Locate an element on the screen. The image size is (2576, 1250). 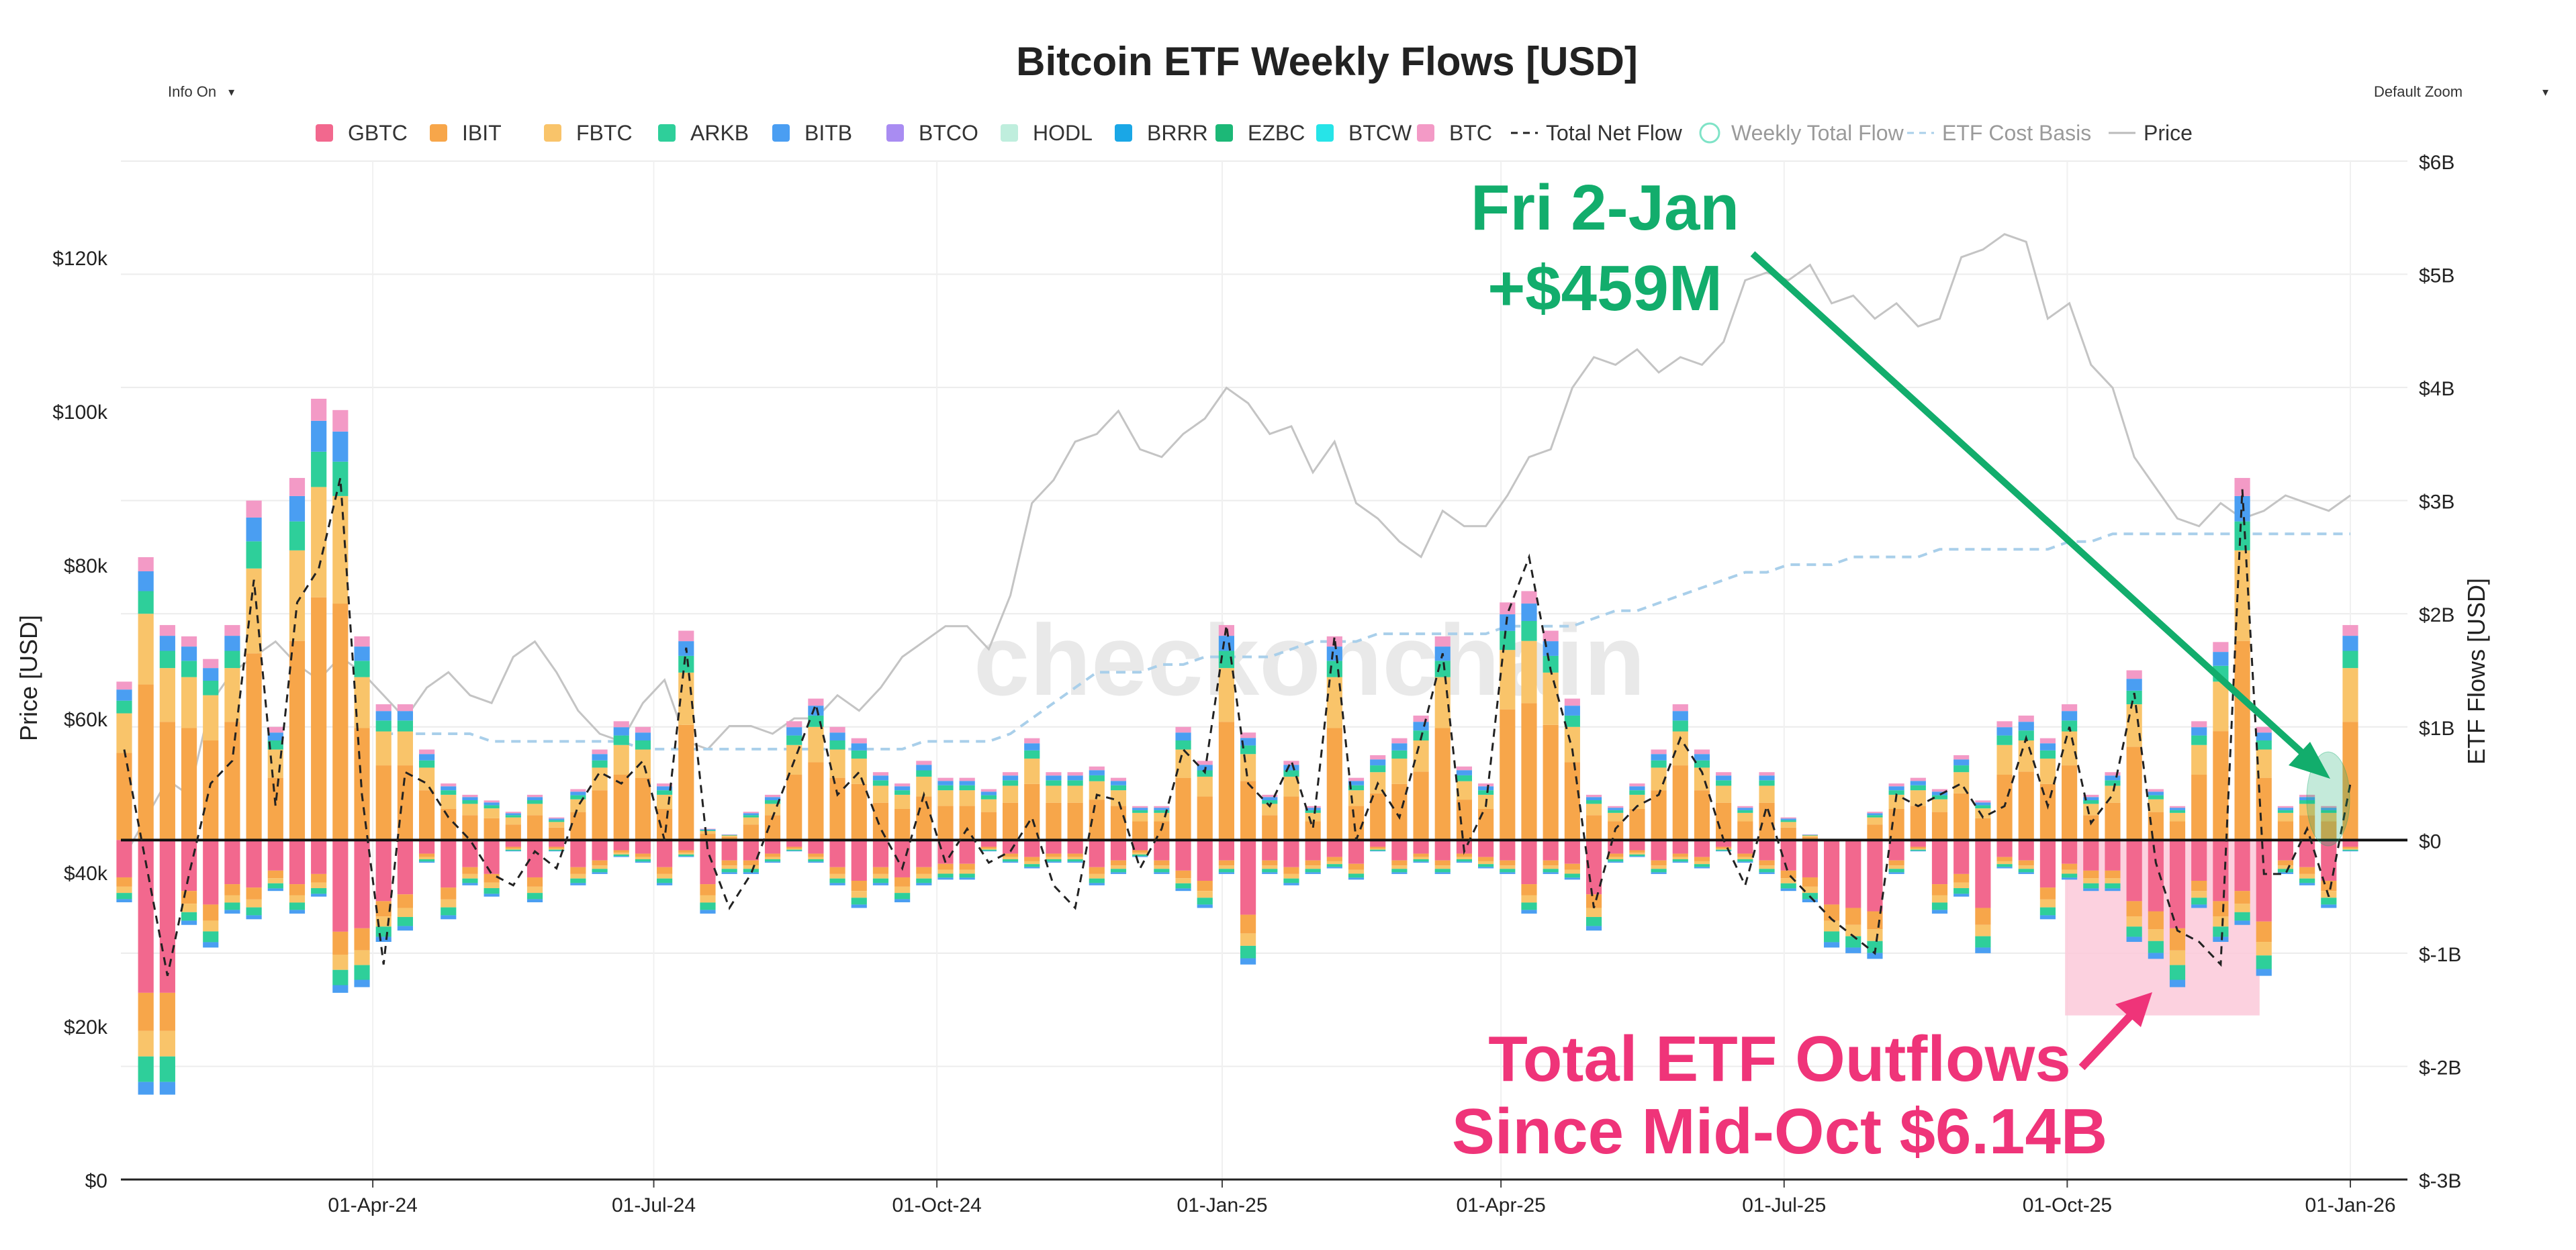
zoom-dropdown: Default Zoom ▾ is located at coordinates (2461, 92).